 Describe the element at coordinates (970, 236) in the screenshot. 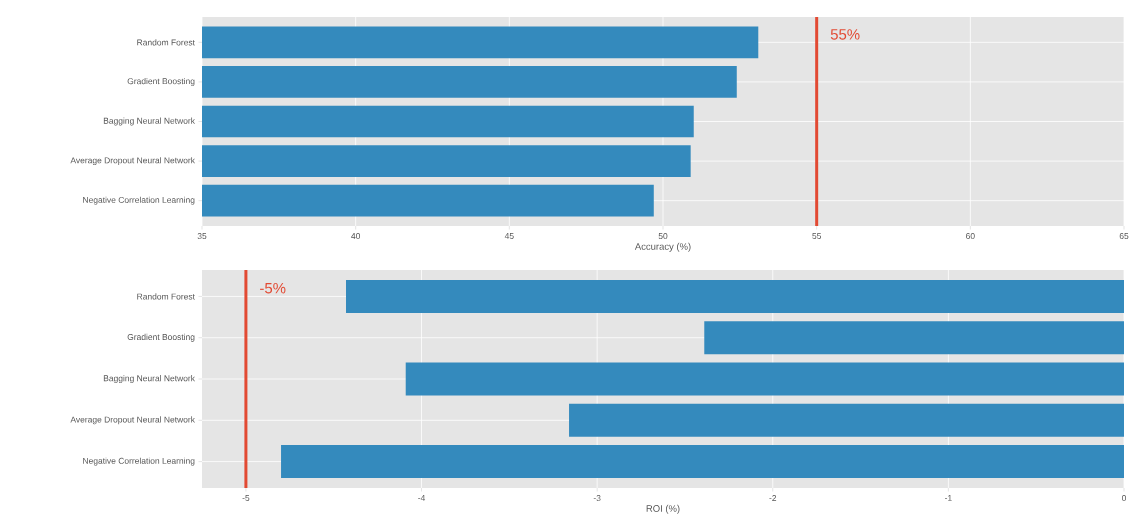

I see `x-tick-label: 60` at that location.